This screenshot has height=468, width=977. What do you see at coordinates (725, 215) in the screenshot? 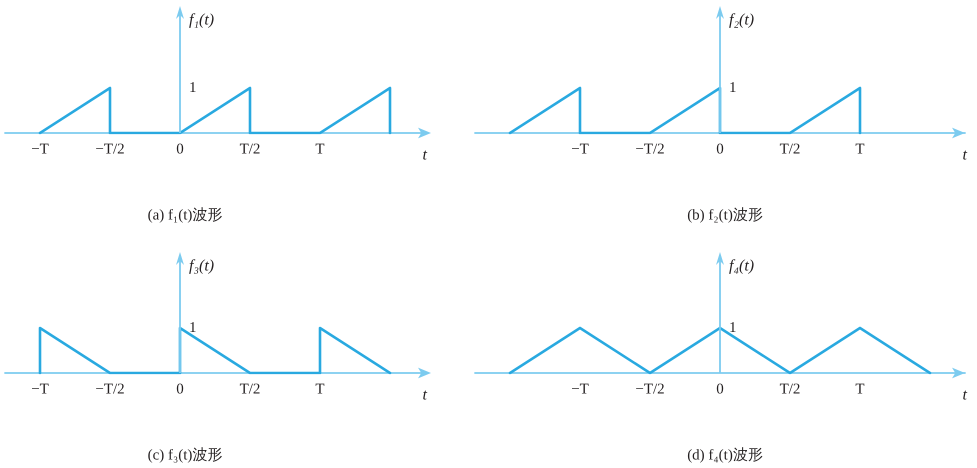
I see `text: (b) f₂(t)波形` at bounding box center [725, 215].